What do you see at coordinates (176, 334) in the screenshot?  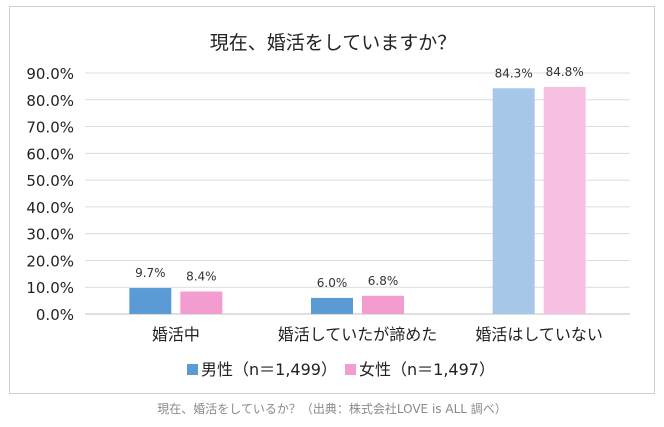 I see `x-tick-label: 婚活中` at bounding box center [176, 334].